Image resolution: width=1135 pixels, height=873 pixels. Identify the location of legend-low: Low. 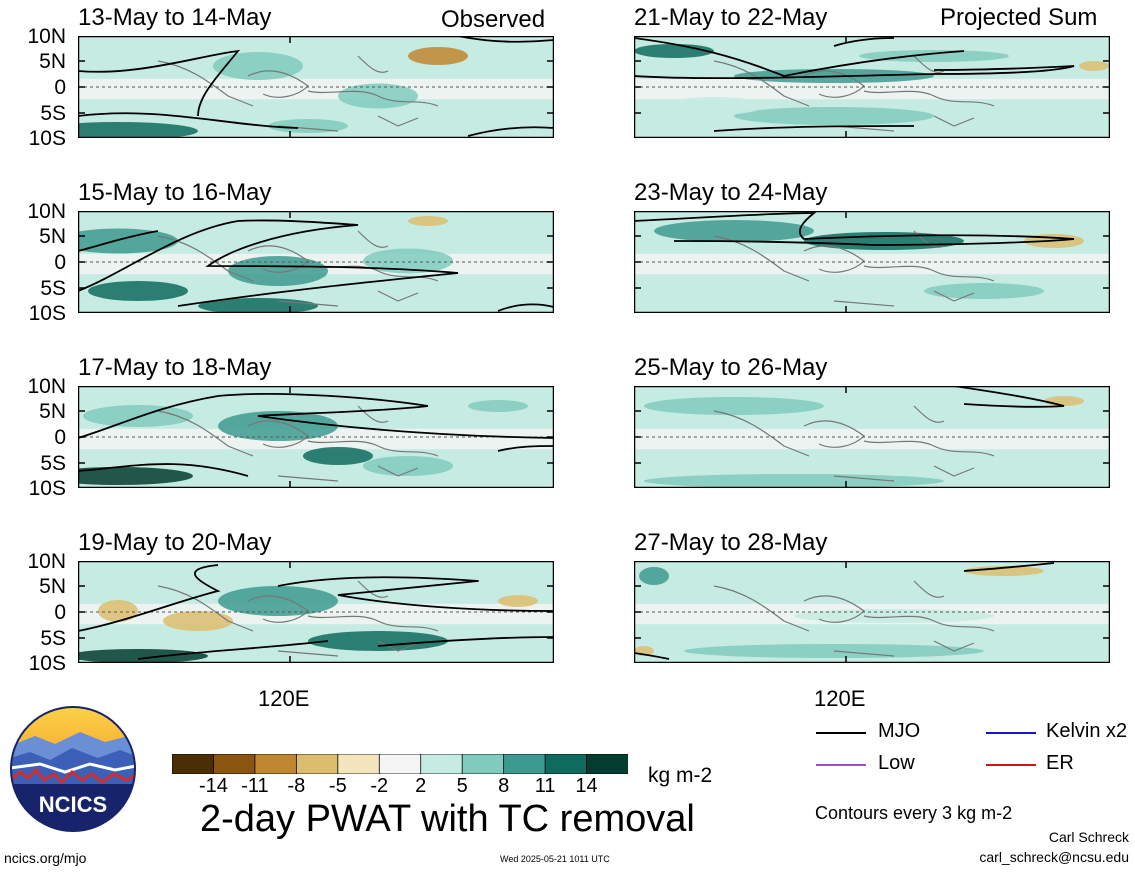
(896, 763).